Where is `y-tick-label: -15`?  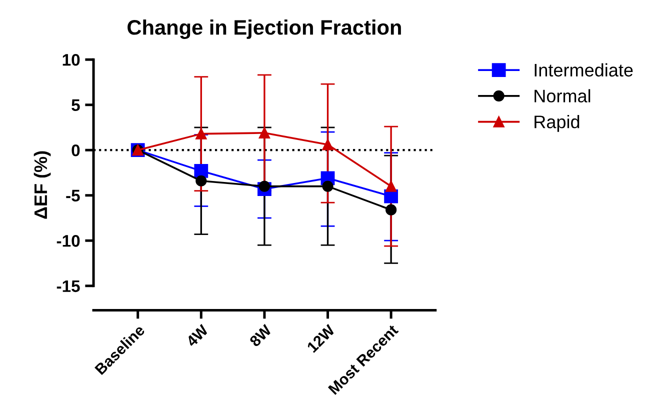
y-tick-label: -15 is located at coordinates (68, 286).